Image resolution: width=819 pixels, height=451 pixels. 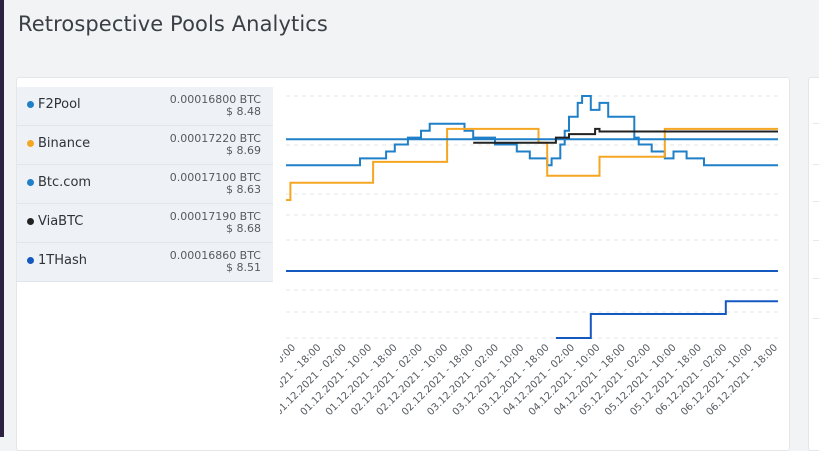 What do you see at coordinates (145, 145) in the screenshot?
I see `legend-row-binance: Binance 0.00017220 BTC $ 8.69` at bounding box center [145, 145].